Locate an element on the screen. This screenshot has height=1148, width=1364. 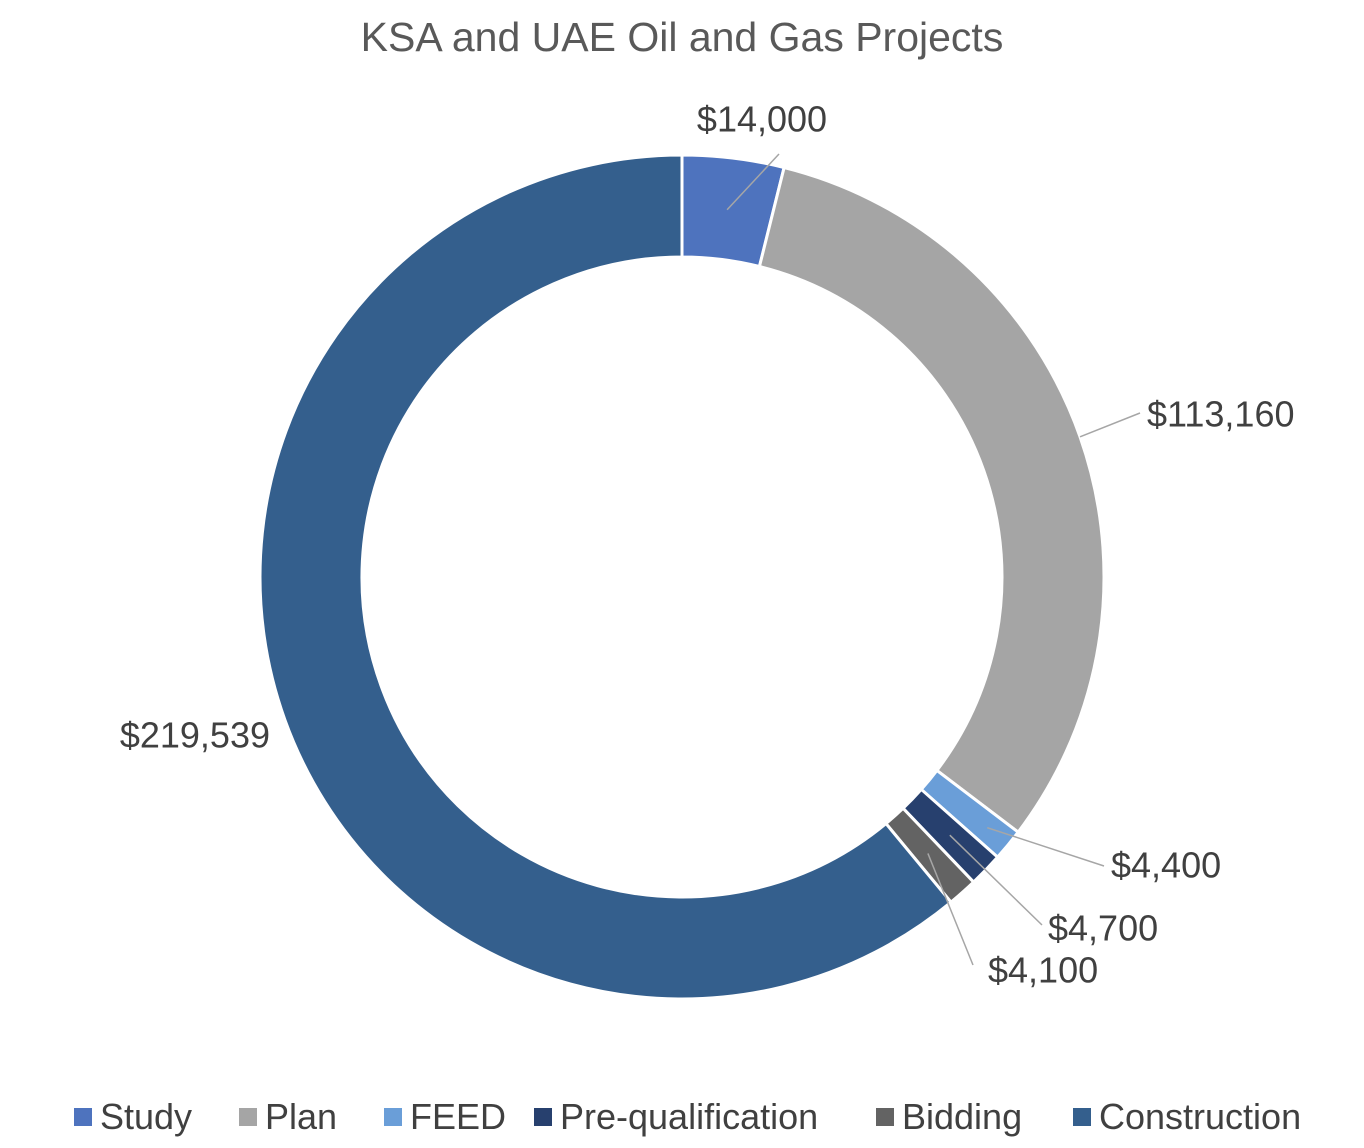
legend-swatch-plan is located at coordinates (248, 1117).